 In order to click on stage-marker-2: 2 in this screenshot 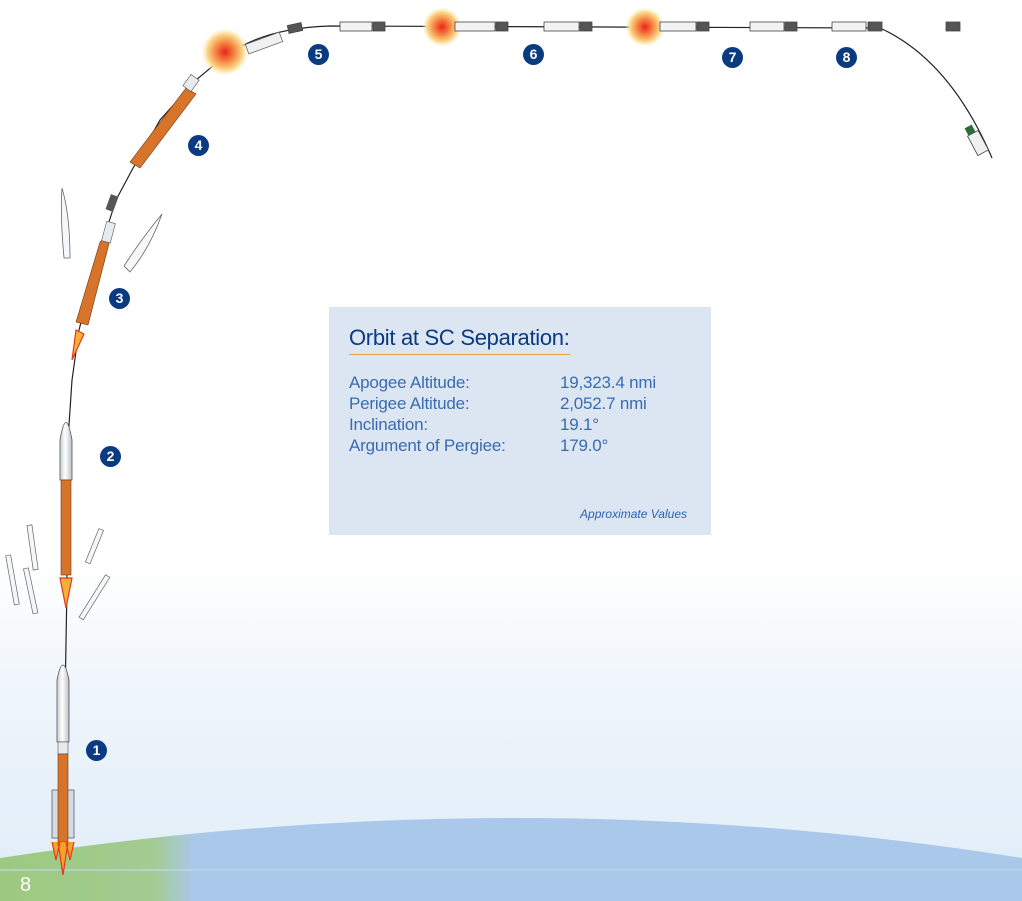, I will do `click(110, 456)`.